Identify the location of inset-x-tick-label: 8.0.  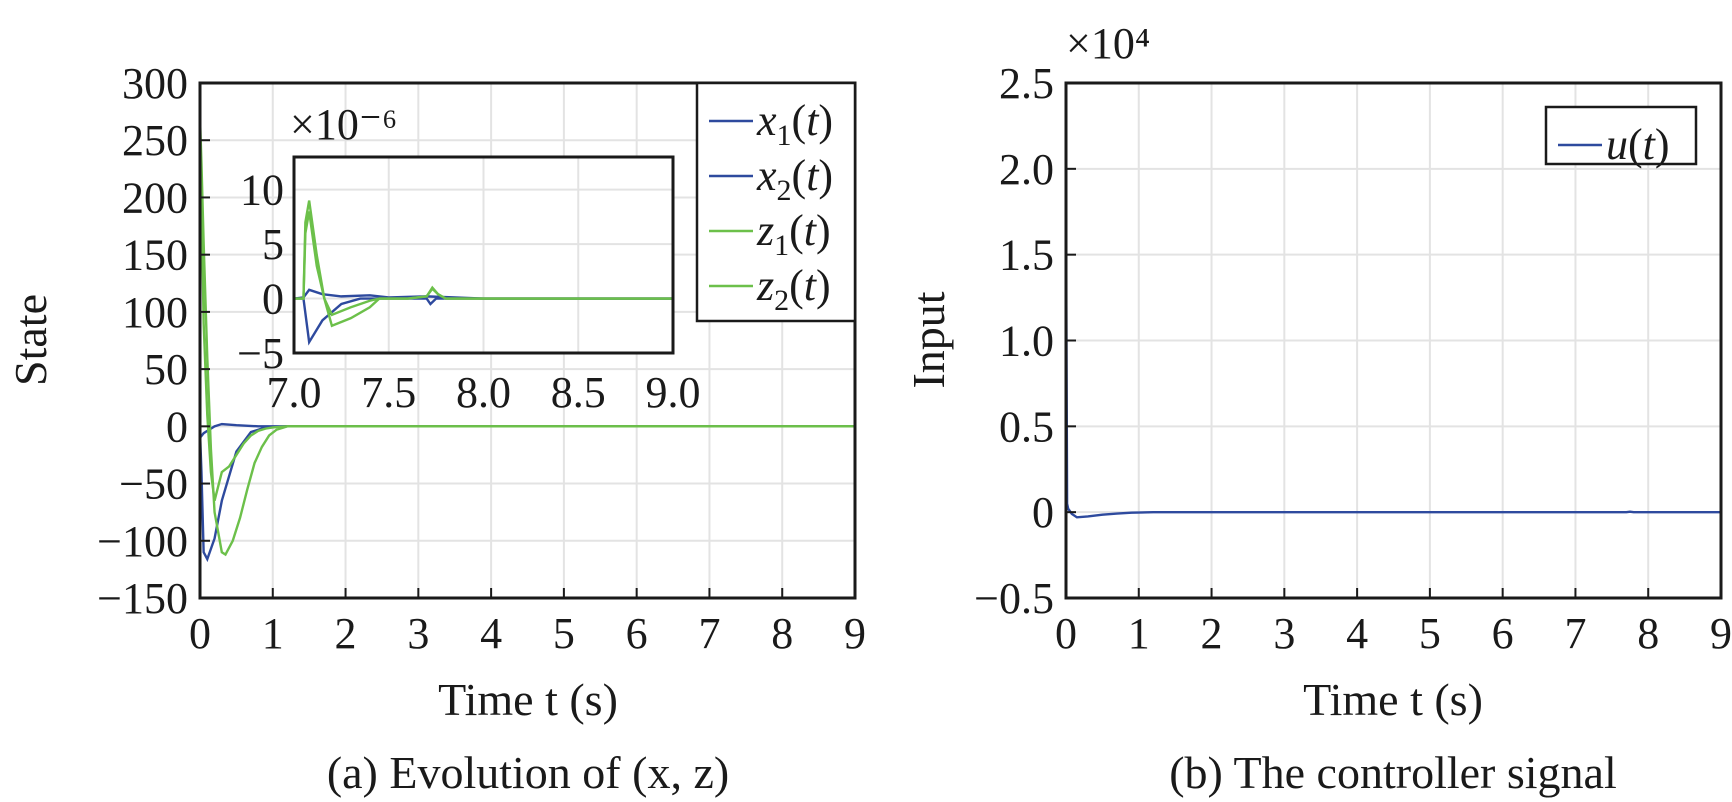
(483, 392).